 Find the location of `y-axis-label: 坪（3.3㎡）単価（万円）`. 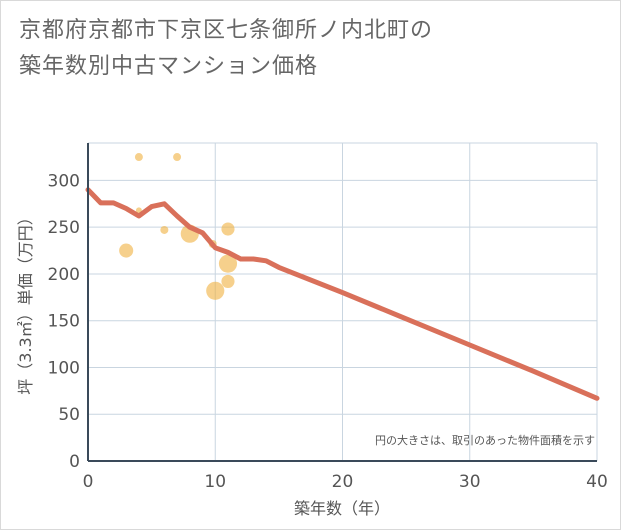

y-axis-label: 坪（3.3㎡）単価（万円） is located at coordinates (25, 301).